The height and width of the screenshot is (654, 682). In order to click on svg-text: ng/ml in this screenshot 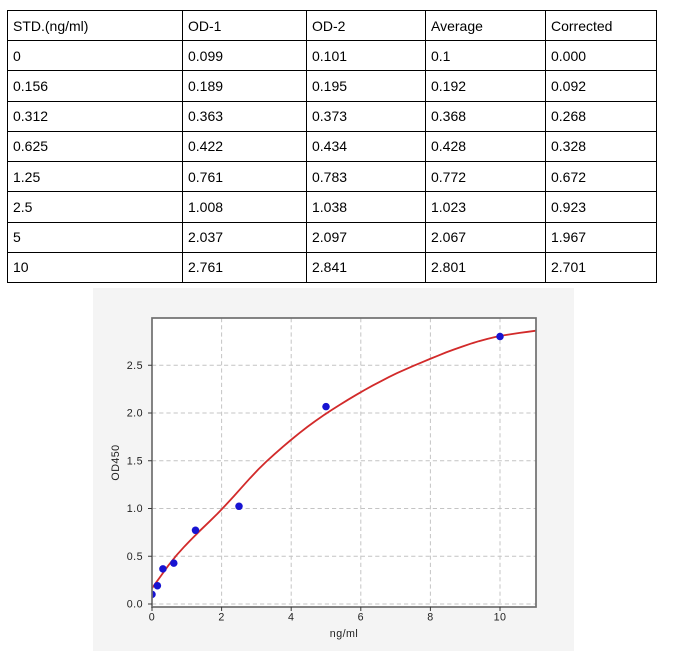, I will do `click(344, 634)`.